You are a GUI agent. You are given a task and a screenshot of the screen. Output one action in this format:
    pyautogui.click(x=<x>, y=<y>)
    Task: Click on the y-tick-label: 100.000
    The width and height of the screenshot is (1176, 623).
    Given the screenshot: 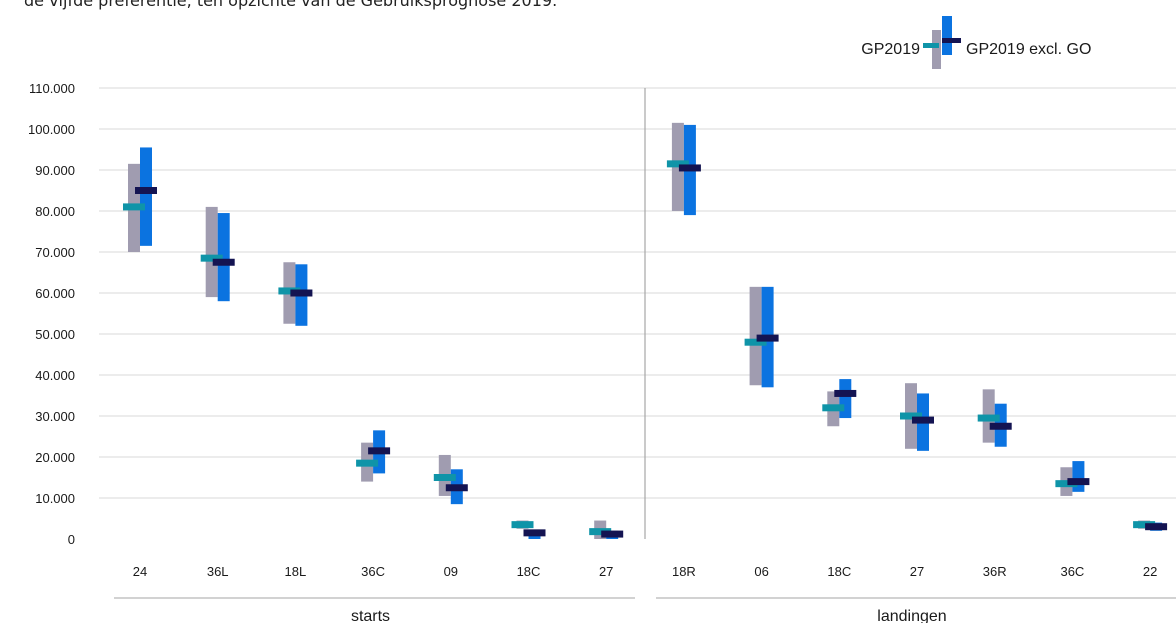 What is the action you would take?
    pyautogui.click(x=51, y=129)
    